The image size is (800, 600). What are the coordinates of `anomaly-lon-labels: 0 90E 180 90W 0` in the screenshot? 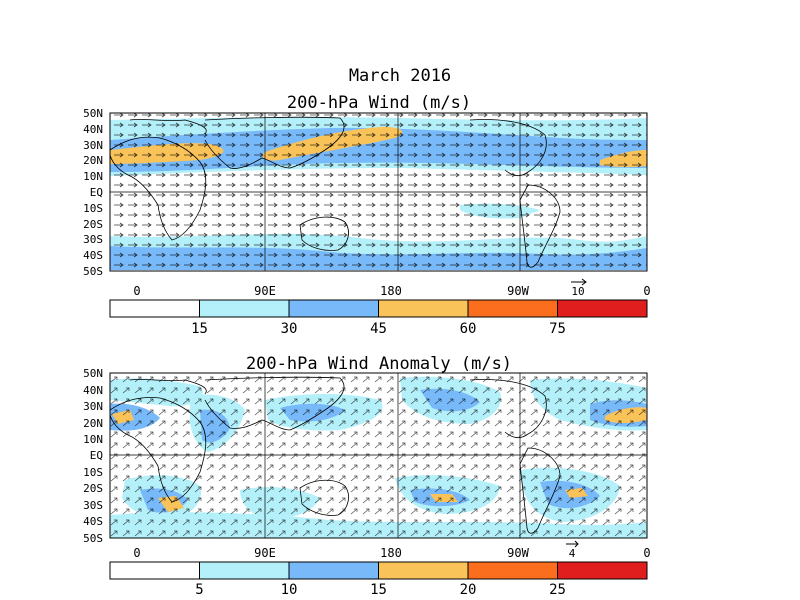 It's located at (391, 553).